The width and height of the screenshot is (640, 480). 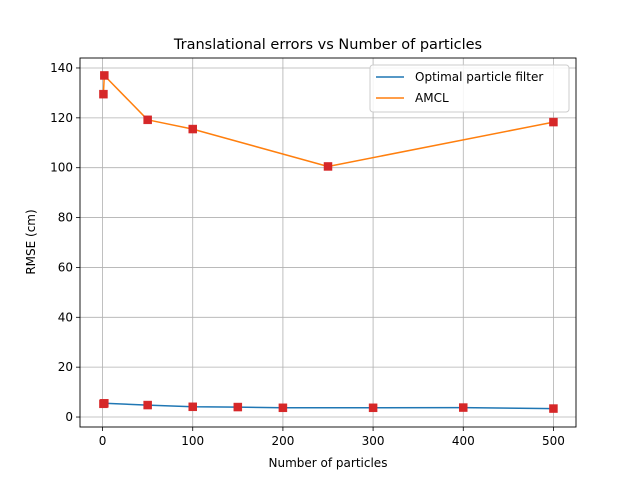 I want to click on legend-label-2: AMCL, so click(x=432, y=98).